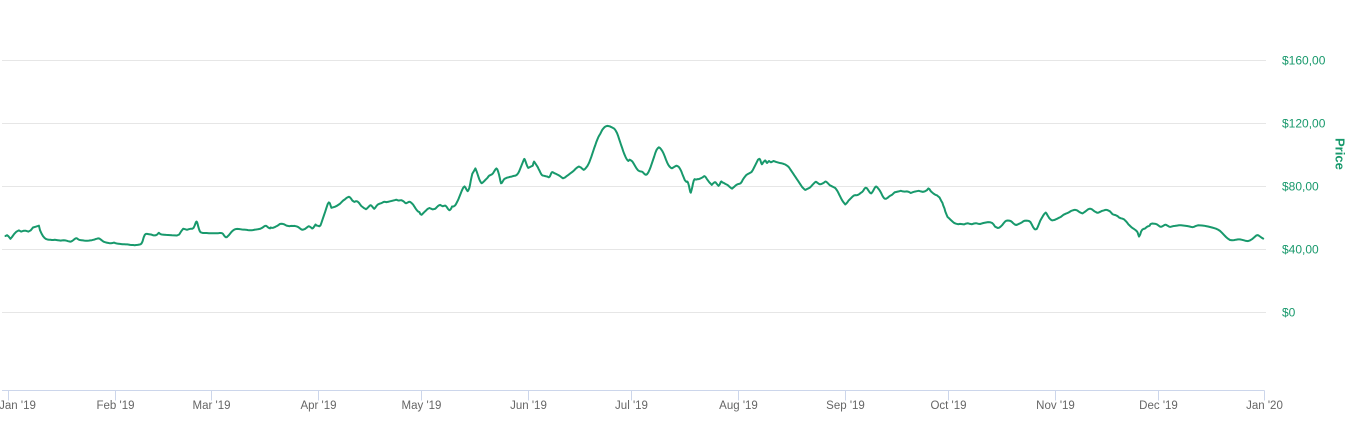  I want to click on svg-text: Dec '19, so click(1158, 406).